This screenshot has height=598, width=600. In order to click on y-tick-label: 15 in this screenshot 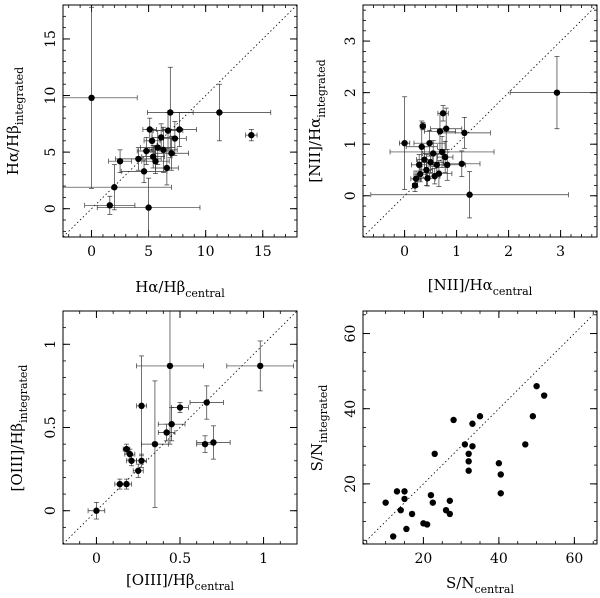, I will do `click(51, 39)`.